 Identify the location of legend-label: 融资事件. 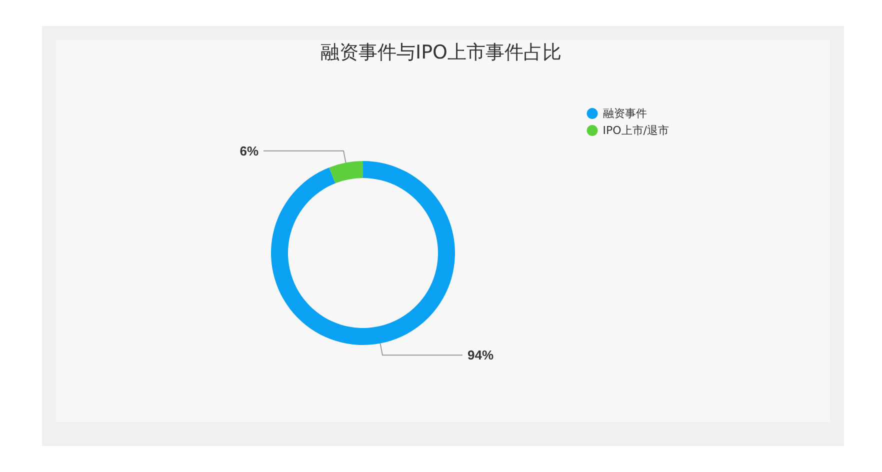
(624, 113).